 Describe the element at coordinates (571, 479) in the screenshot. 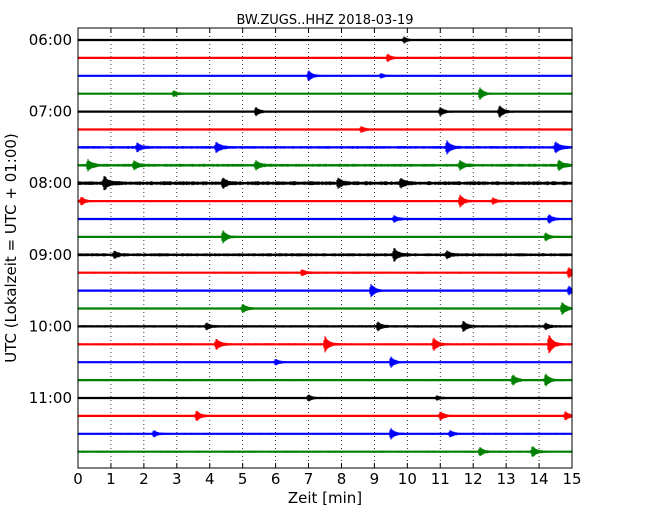

I see `x-tick-label: 15` at that location.